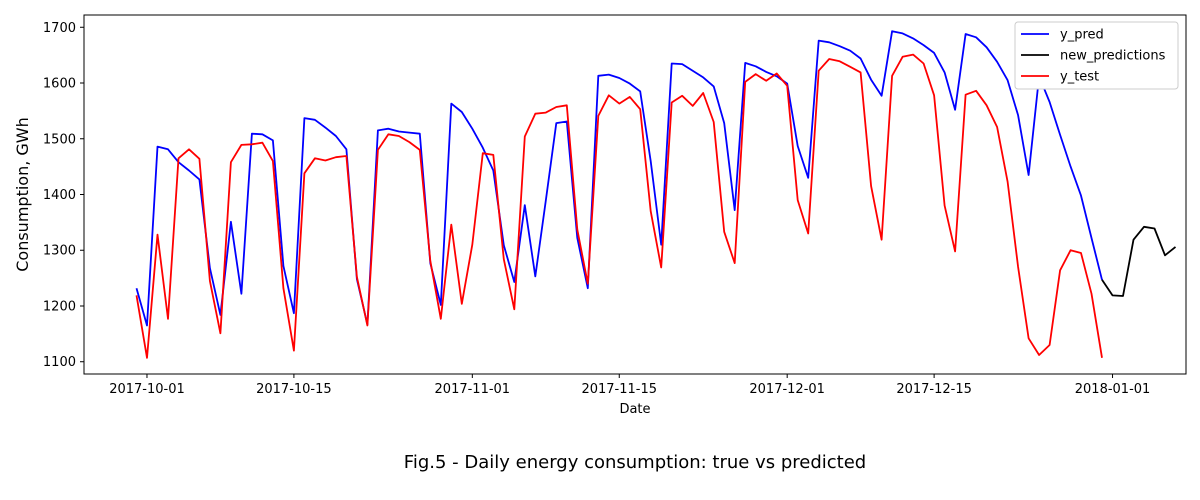 This screenshot has width=1200, height=500. What do you see at coordinates (619, 389) in the screenshot?
I see `x-tick-label: 2017-11-15` at bounding box center [619, 389].